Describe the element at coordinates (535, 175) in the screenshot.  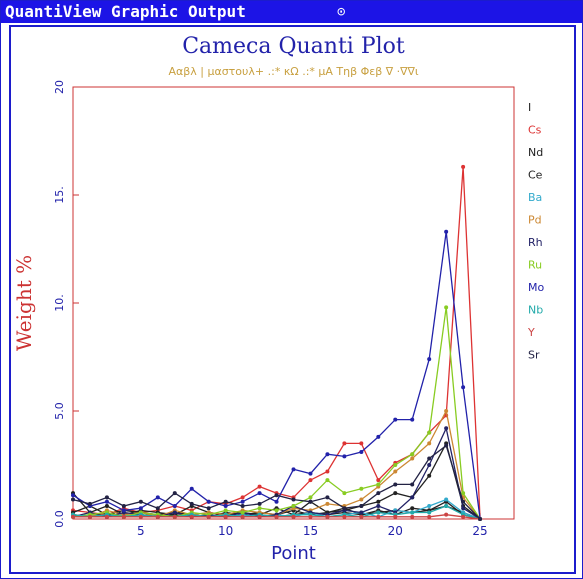
I see `legend-item-ce: Ce` at that location.